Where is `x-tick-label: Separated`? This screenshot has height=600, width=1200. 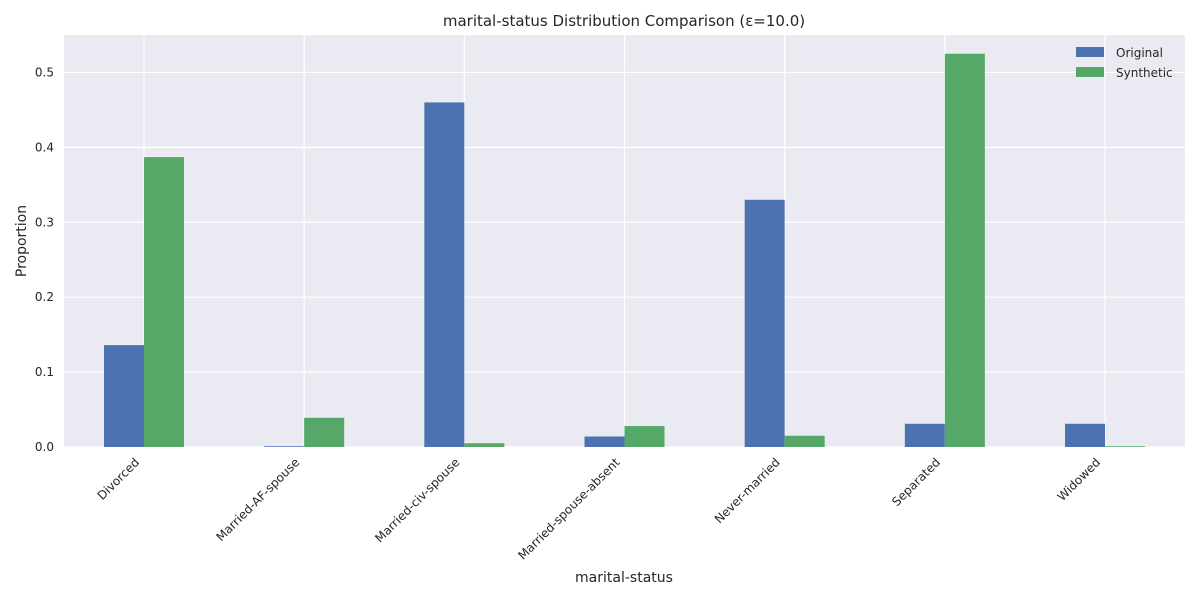 x-tick-label: Separated is located at coordinates (916, 482).